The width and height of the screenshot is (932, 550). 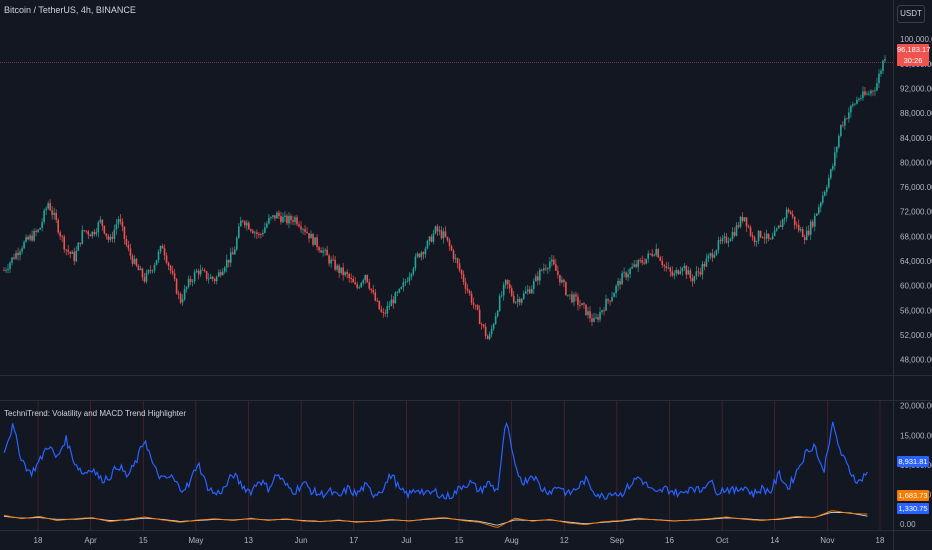 What do you see at coordinates (406, 540) in the screenshot?
I see `time-axis-label: Jul` at bounding box center [406, 540].